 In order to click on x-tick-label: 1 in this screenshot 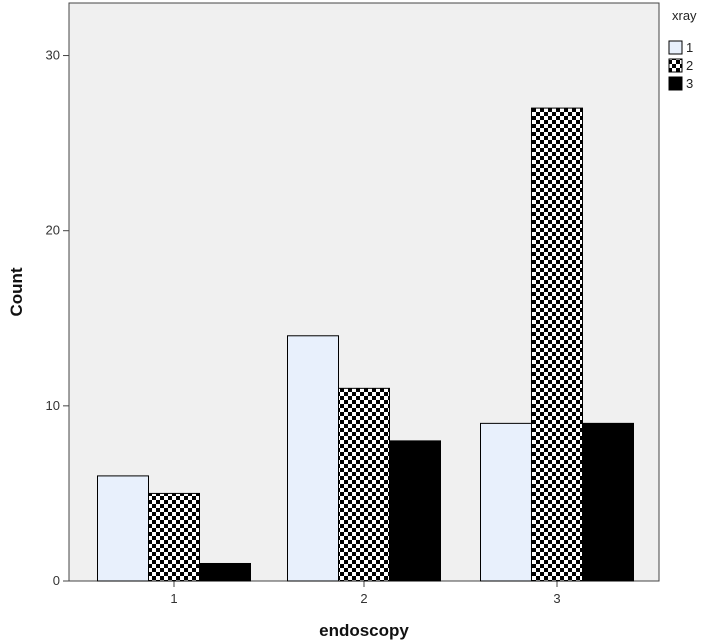, I will do `click(173, 598)`.